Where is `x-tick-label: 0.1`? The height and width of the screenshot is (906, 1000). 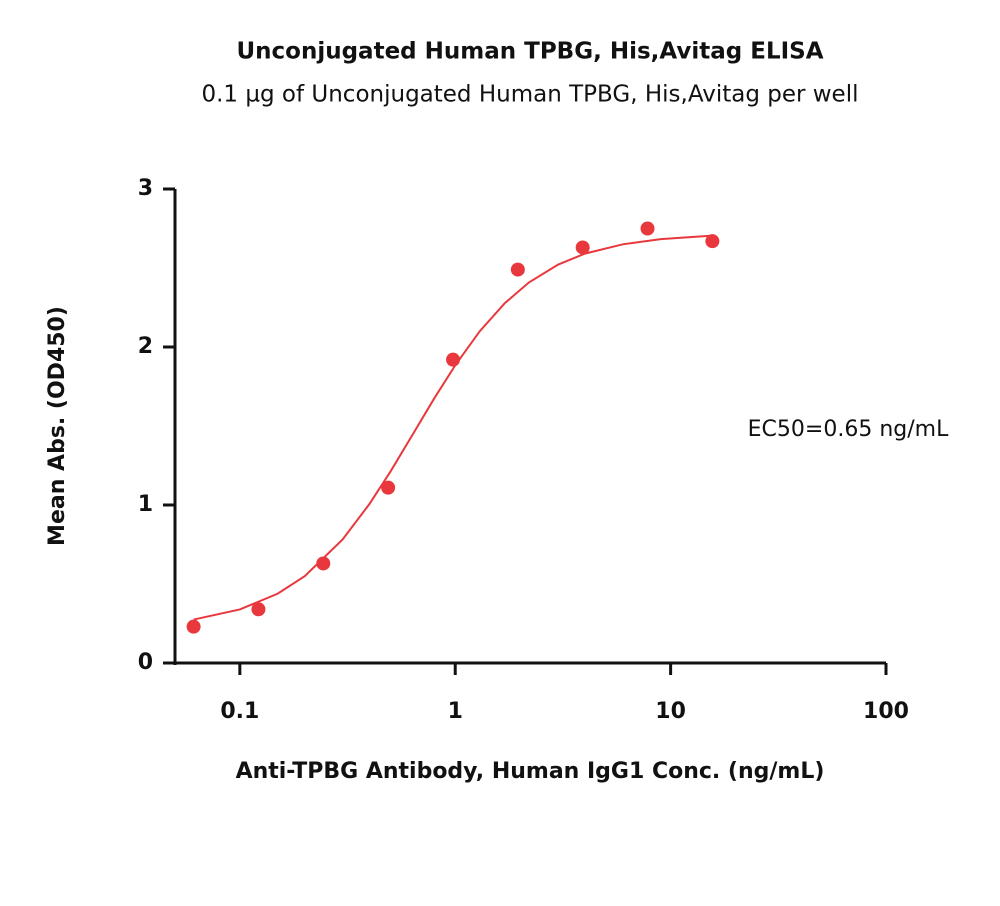 x-tick-label: 0.1 is located at coordinates (239, 711).